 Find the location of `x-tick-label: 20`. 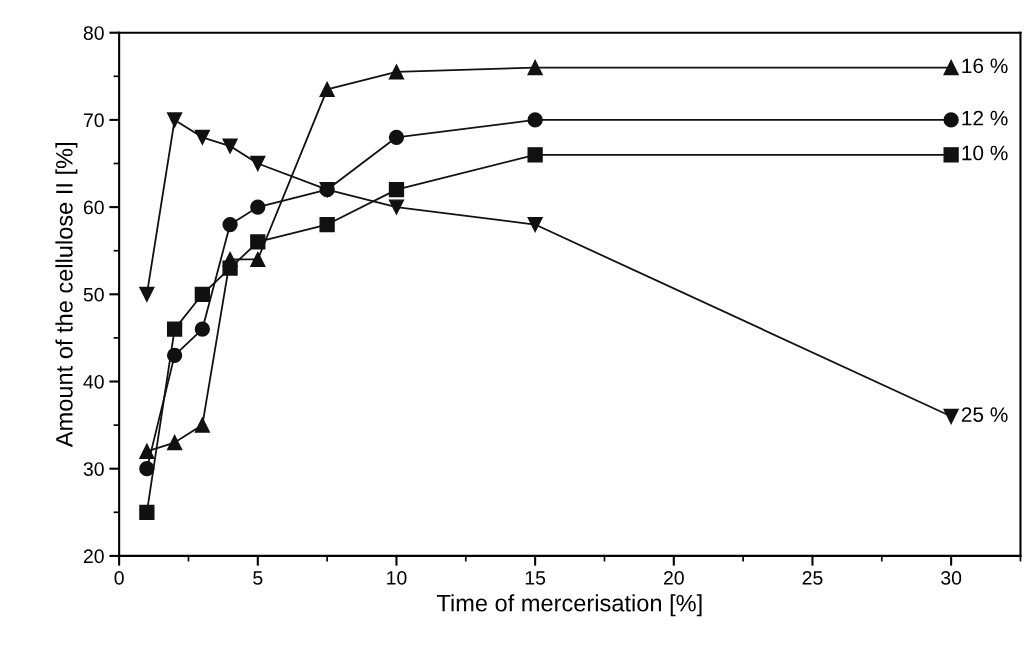

x-tick-label: 20 is located at coordinates (673, 578).